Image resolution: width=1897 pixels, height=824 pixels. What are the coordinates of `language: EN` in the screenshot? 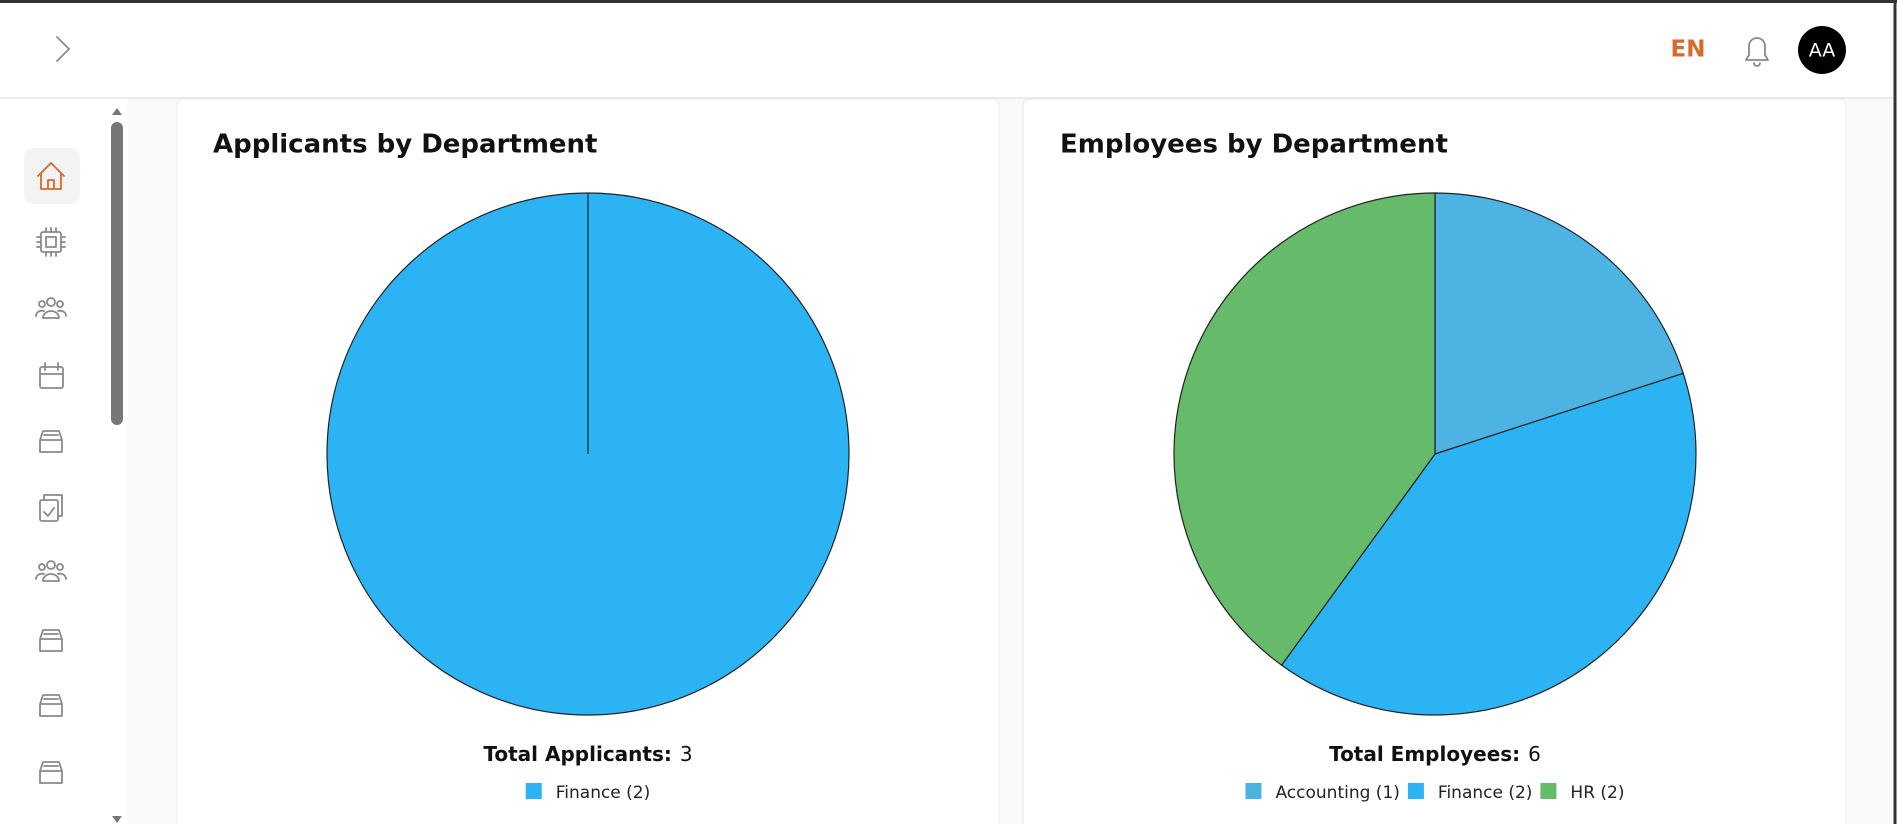 It's located at (1688, 50).